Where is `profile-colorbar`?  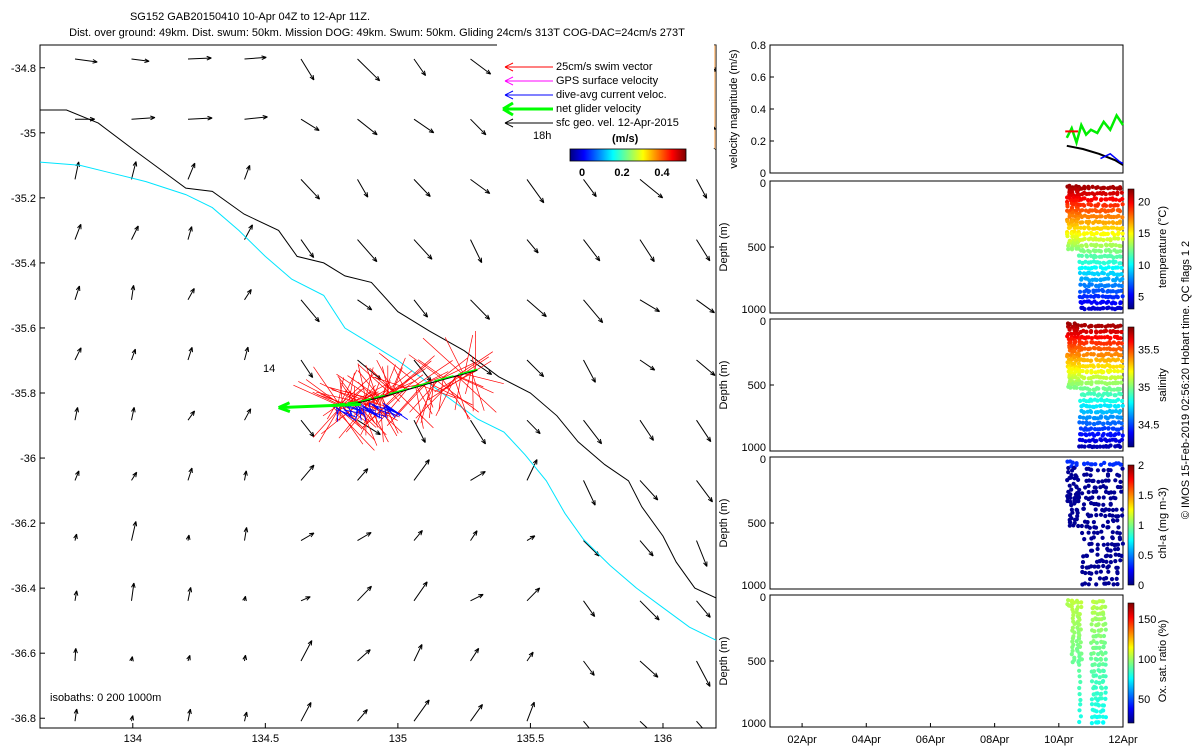
profile-colorbar is located at coordinates (1131, 249).